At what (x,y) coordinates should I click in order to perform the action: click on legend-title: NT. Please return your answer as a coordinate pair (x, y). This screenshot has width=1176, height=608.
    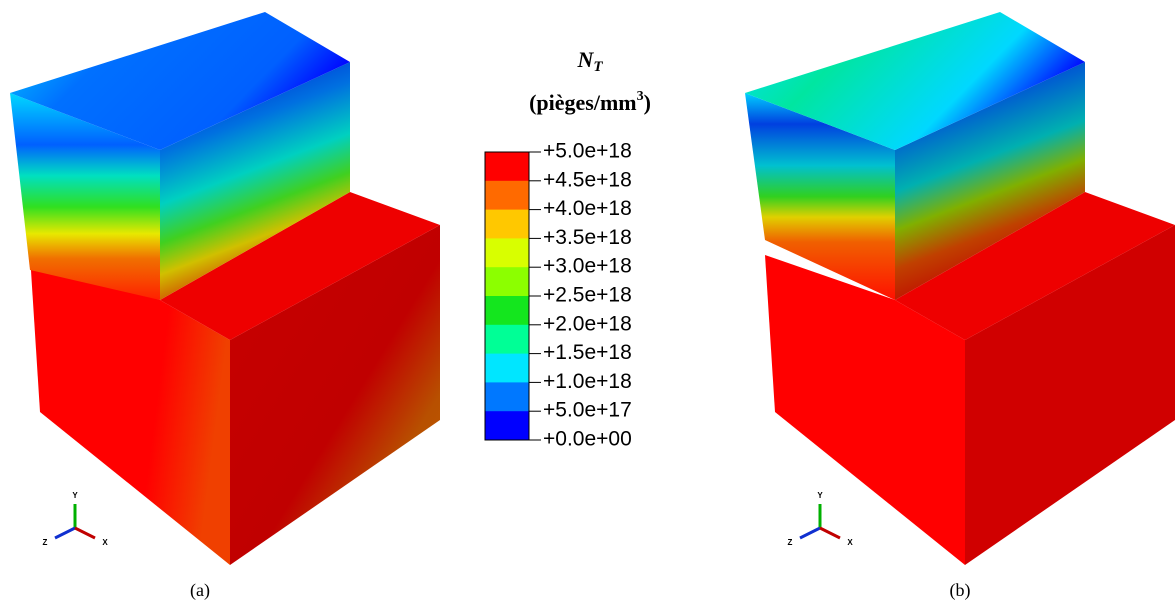
    Looking at the image, I should click on (589, 61).